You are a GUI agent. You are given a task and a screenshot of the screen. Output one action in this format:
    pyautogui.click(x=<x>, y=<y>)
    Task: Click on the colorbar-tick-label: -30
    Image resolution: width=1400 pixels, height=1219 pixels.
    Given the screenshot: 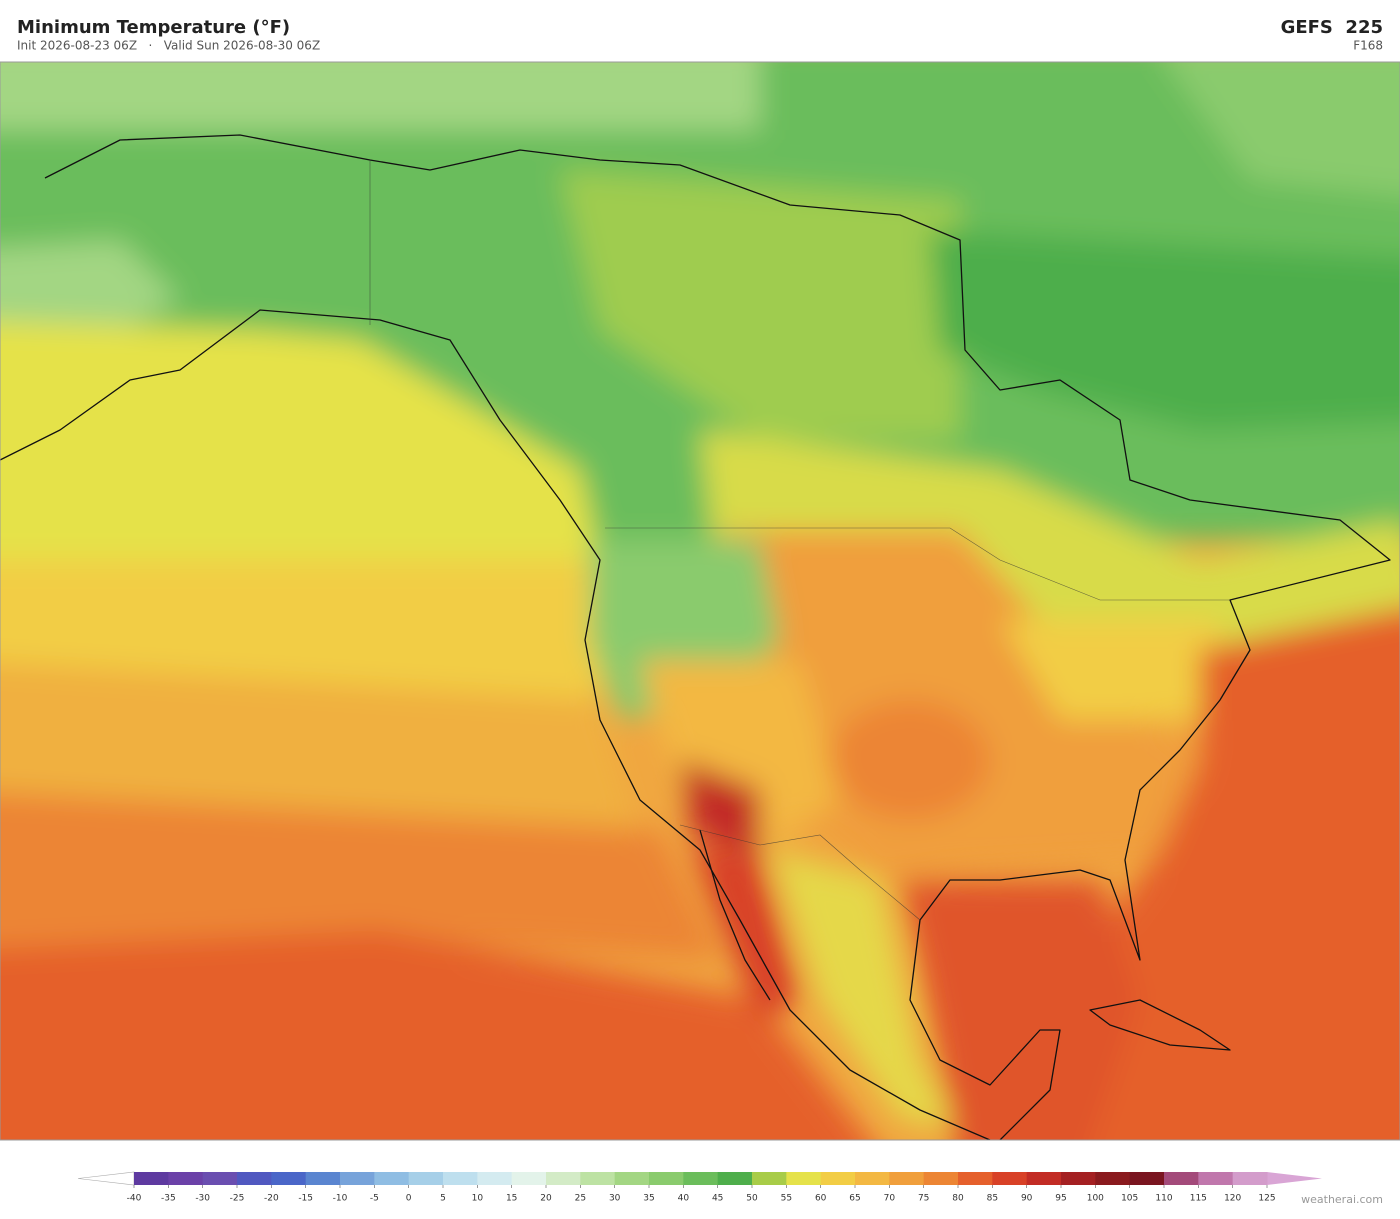 What is the action you would take?
    pyautogui.click(x=202, y=1199)
    